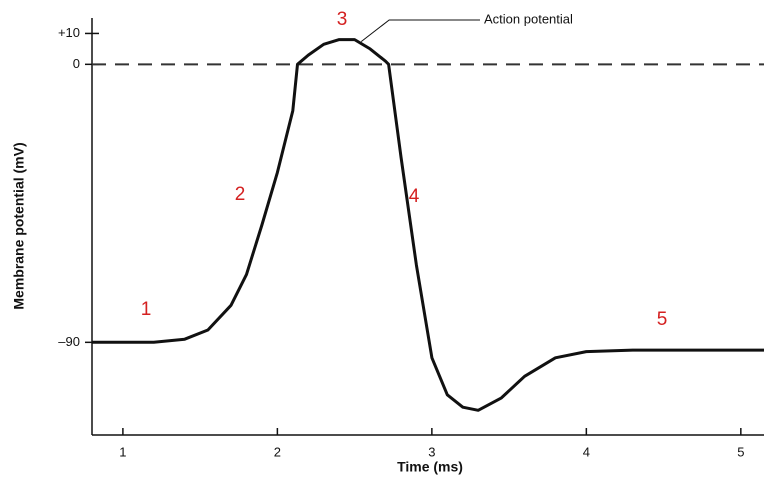 The image size is (764, 479). Describe the element at coordinates (420, 31) in the screenshot. I see `leader-line` at that location.